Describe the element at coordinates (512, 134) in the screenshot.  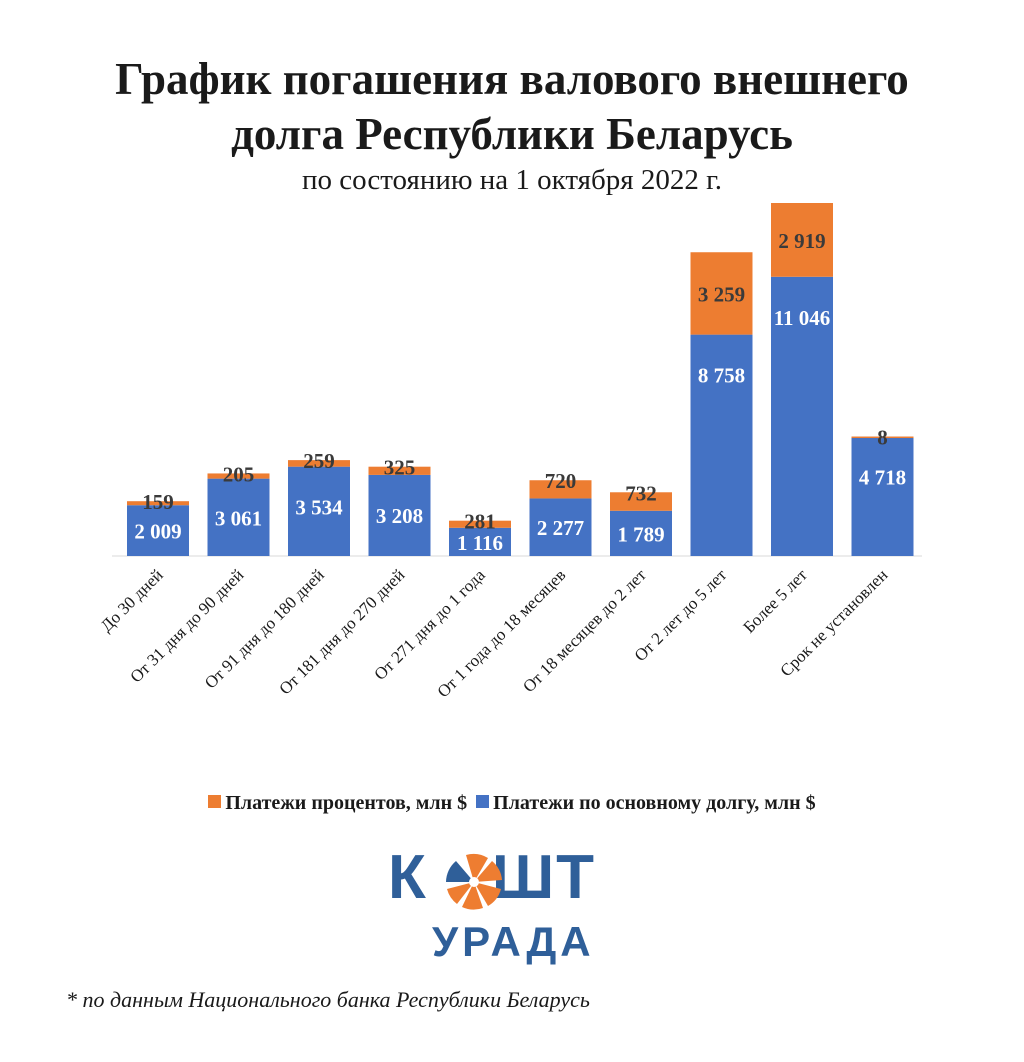
I see `chart-title-line-2: долга Республики Беларусь` at that location.